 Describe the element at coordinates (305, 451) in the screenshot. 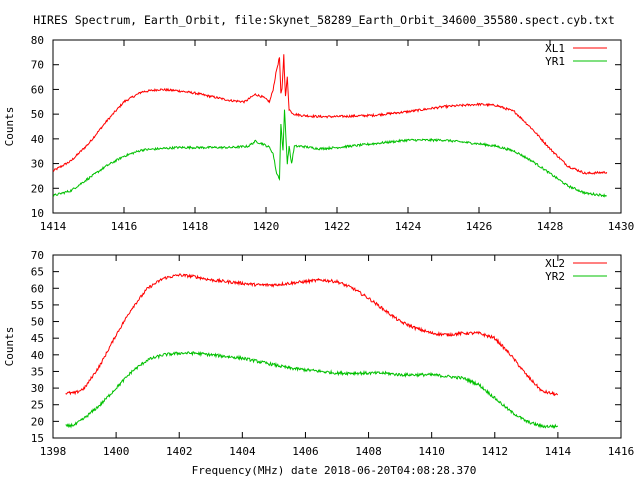

I see `x-tick-label: 1406` at that location.